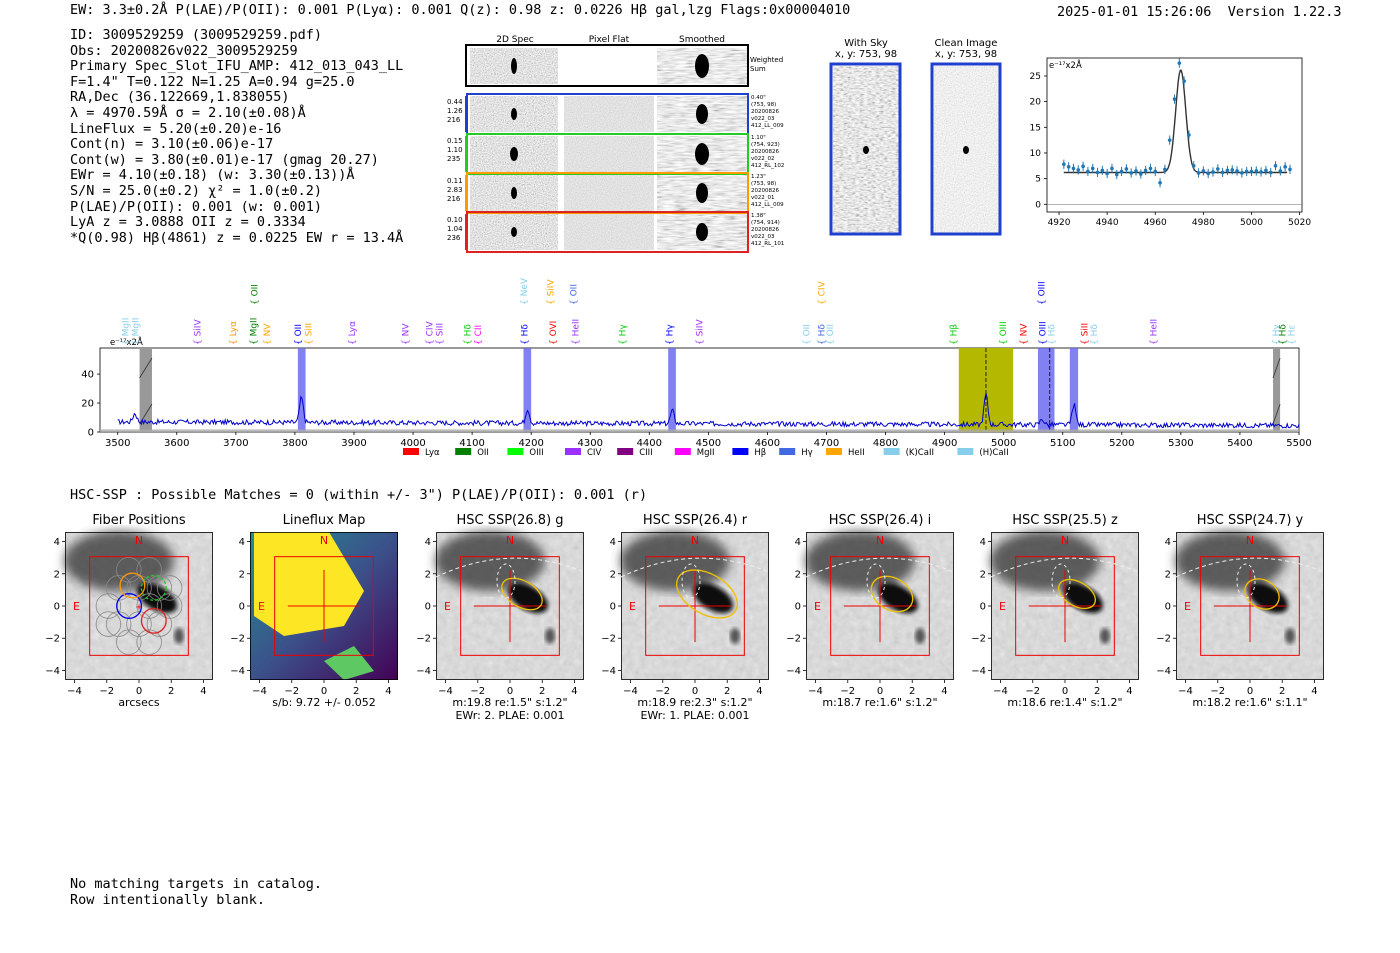  What do you see at coordinates (180, 97) in the screenshot?
I see `info-line: RA,Dec (36.122669,1.838055)` at bounding box center [180, 97].